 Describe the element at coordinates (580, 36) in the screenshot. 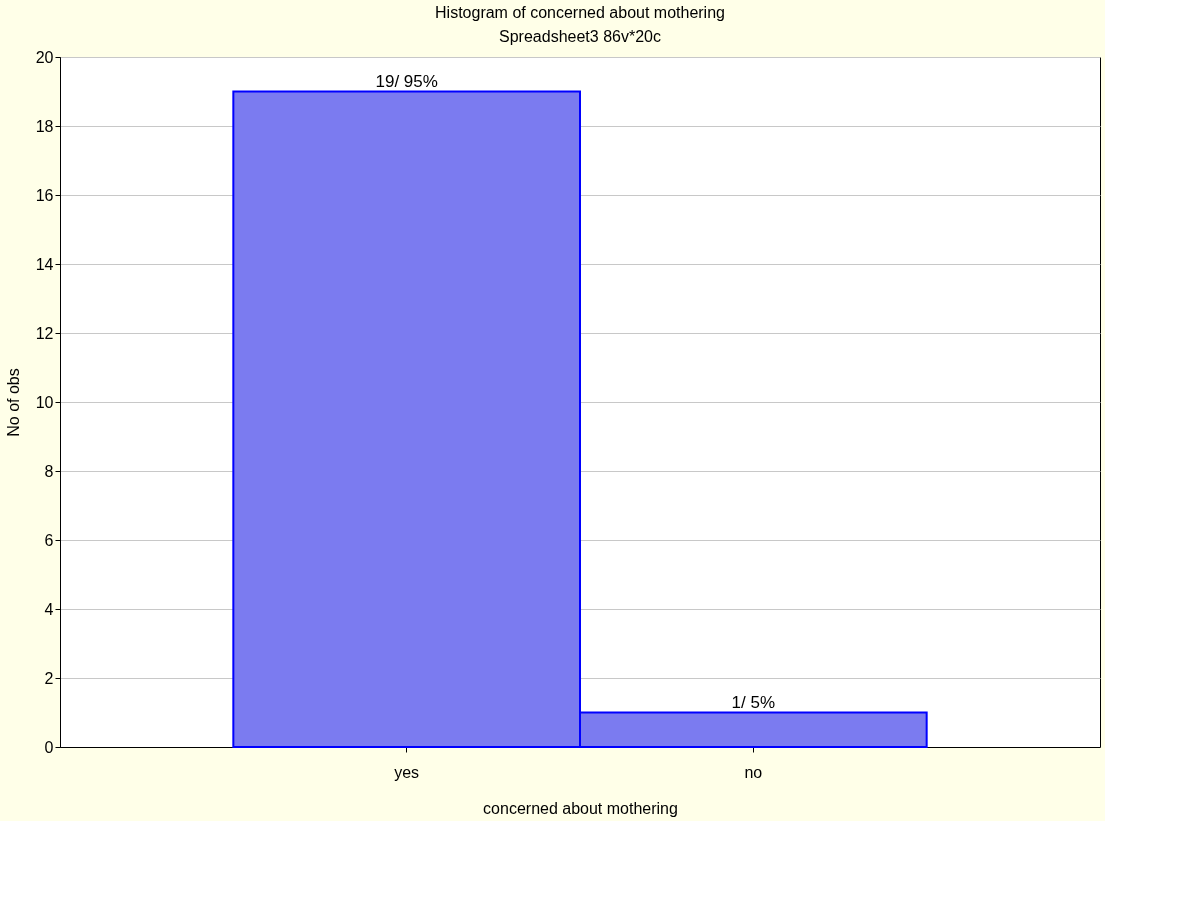

I see `chart-subtitle: Spreadsheet3 86v*20c` at that location.